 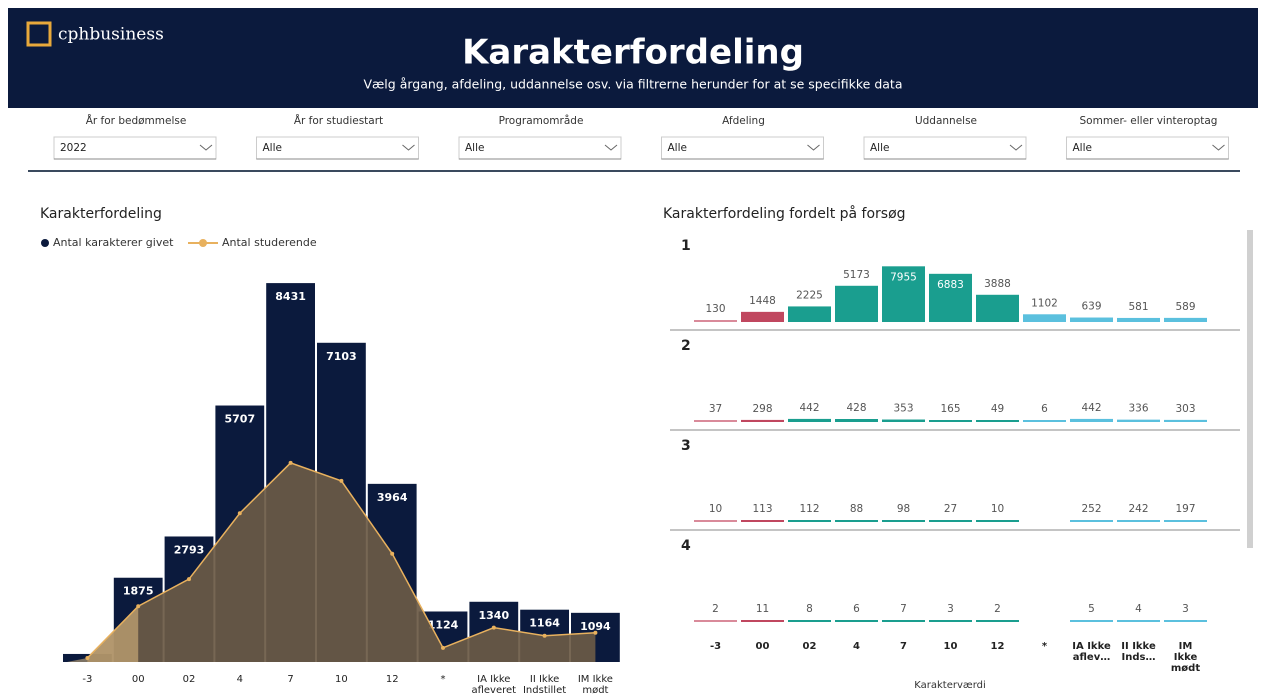 What do you see at coordinates (1149, 121) in the screenshot?
I see `filter-label: Sommer- eller vinteroptag` at bounding box center [1149, 121].